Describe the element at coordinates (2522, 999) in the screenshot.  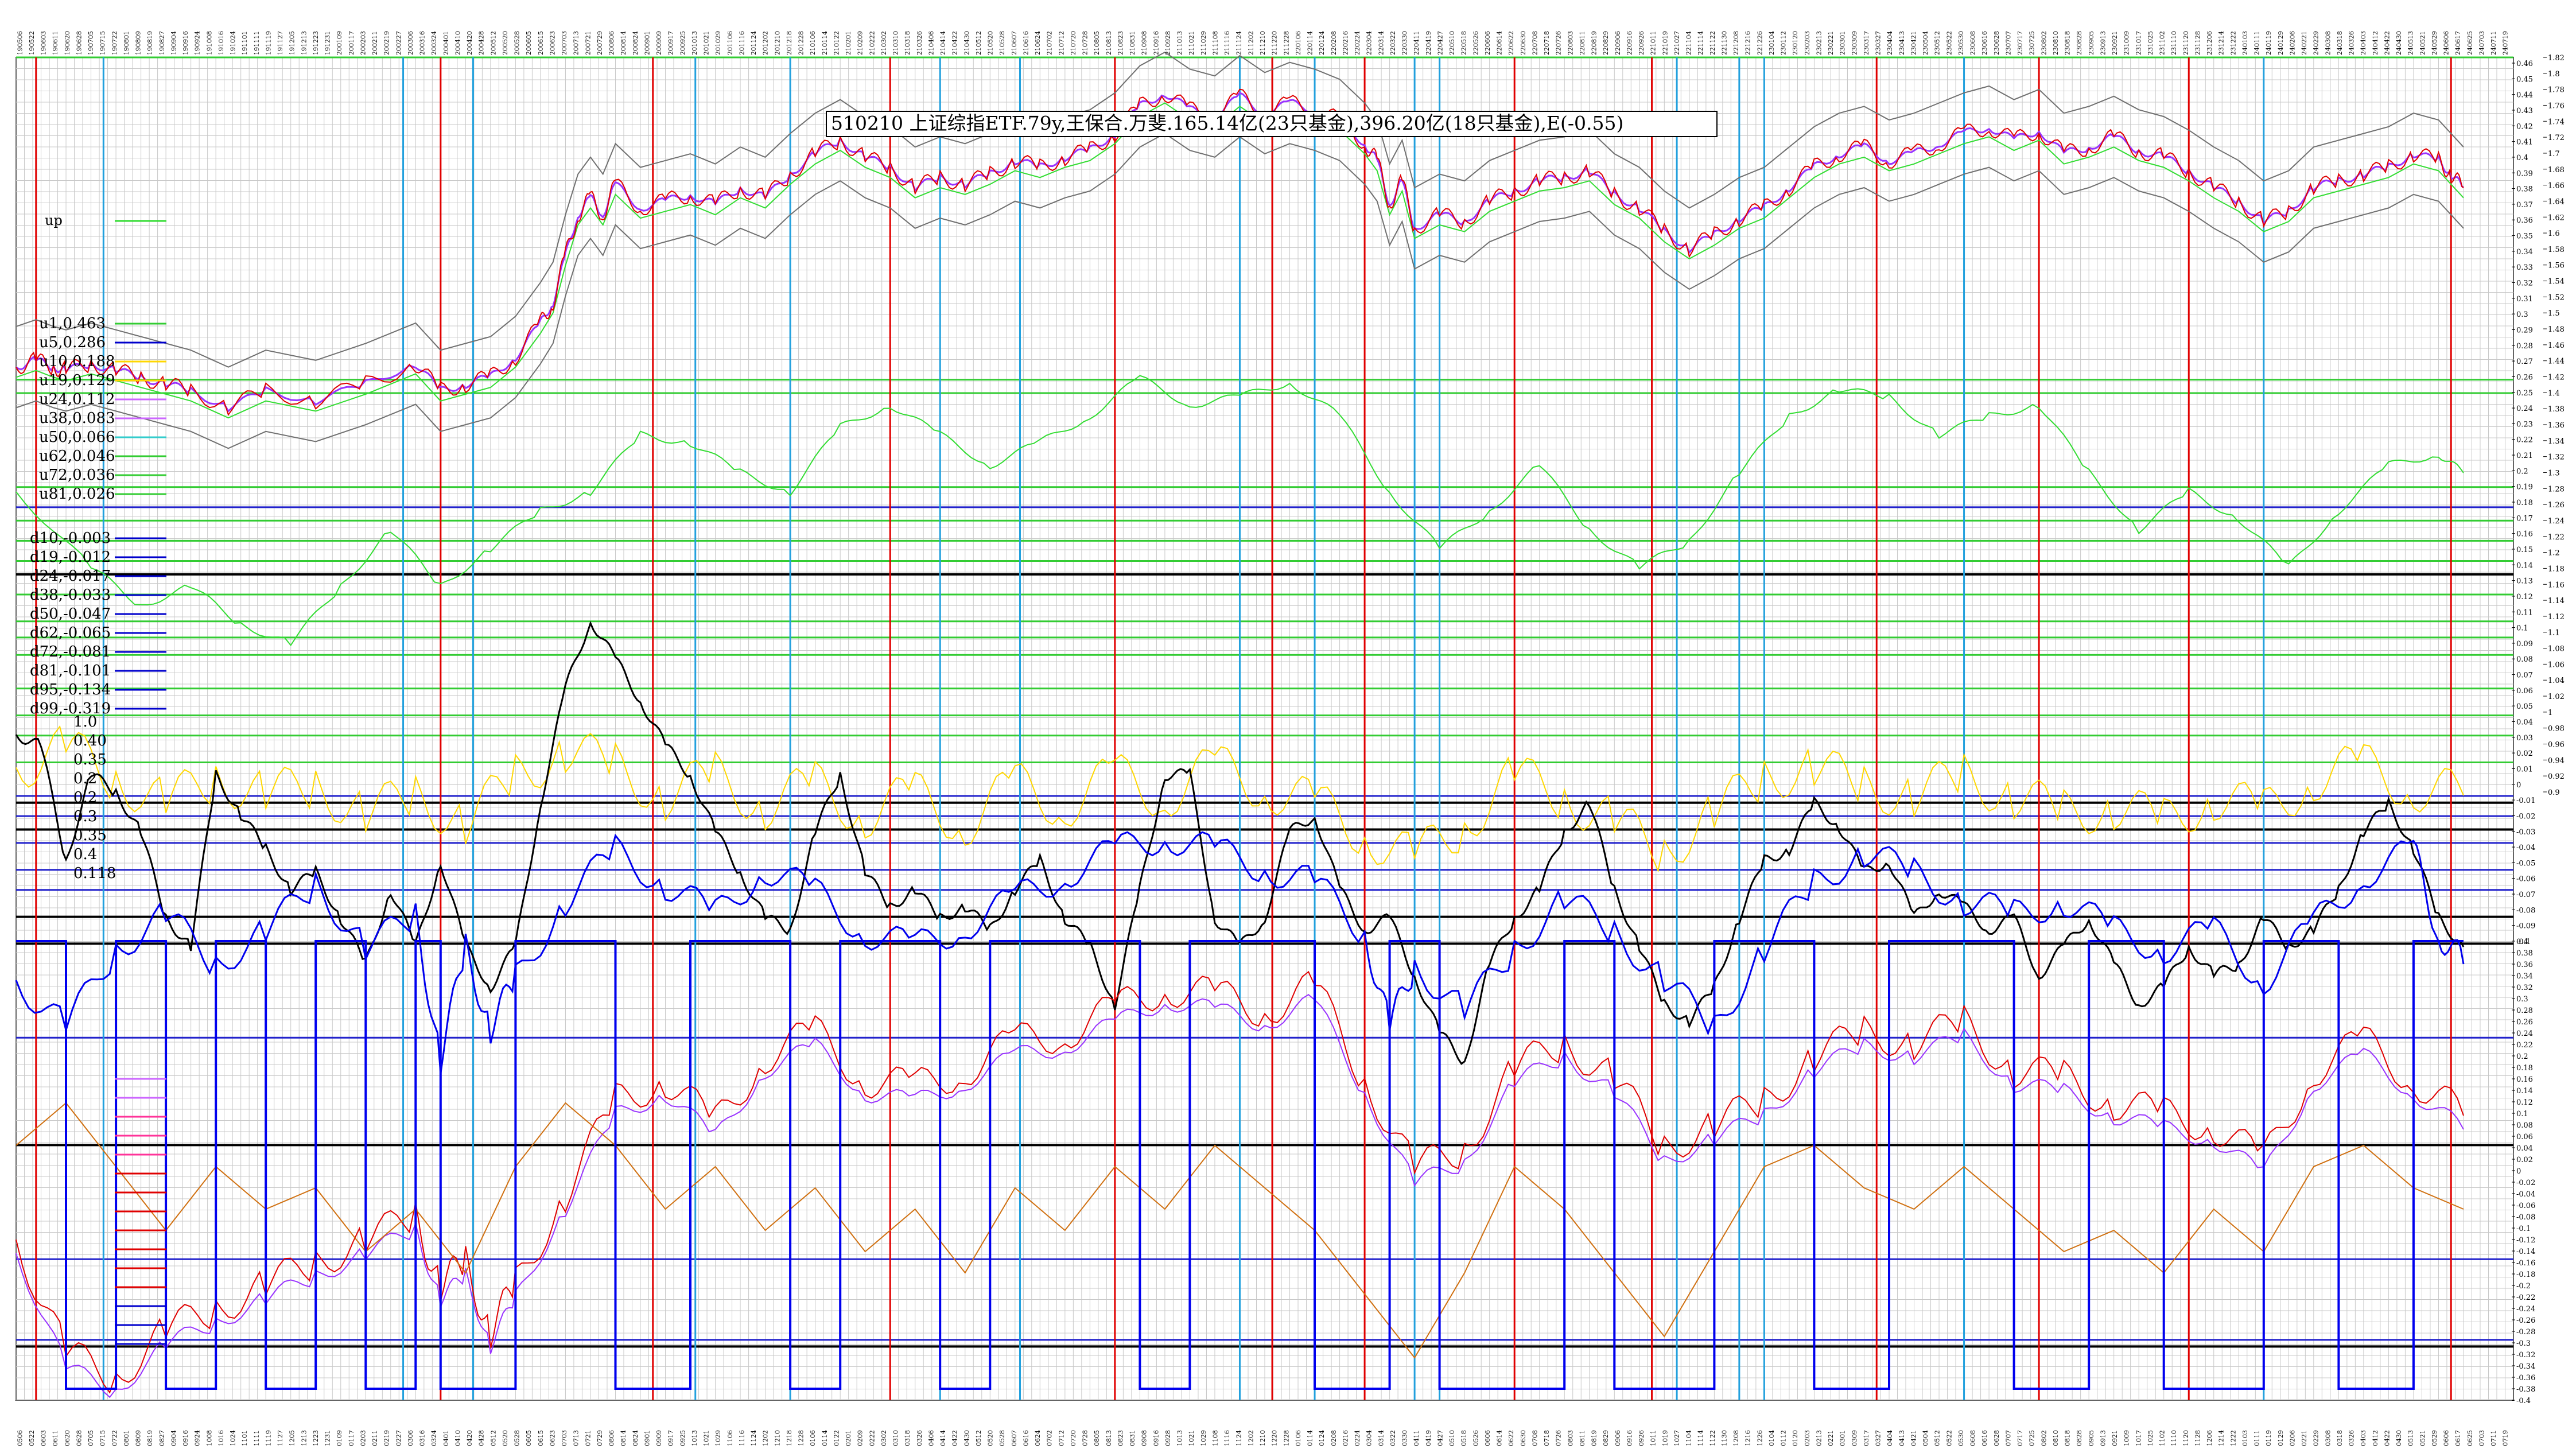
I see `right-axis-lower-label: 0.3` at that location.